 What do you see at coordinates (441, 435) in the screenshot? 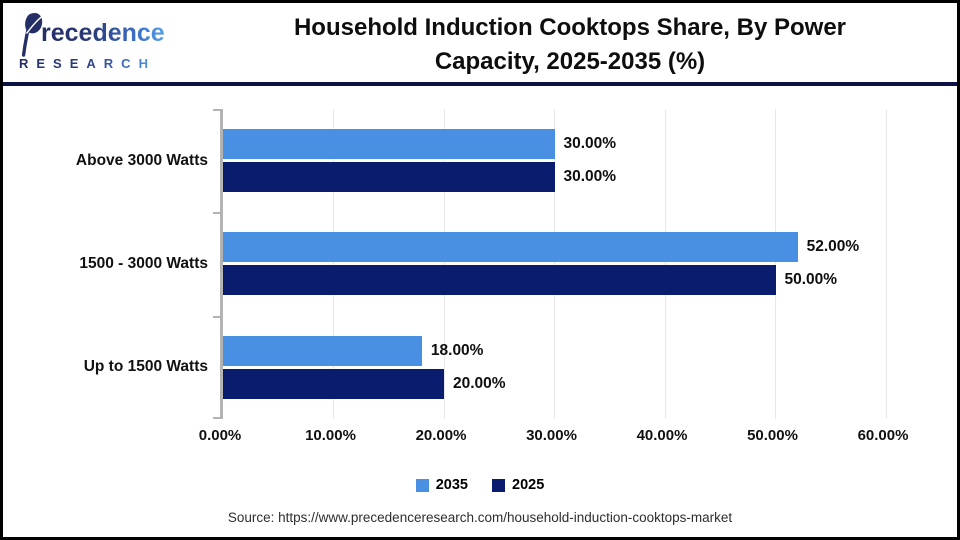
I see `x-axis-tick-label: 20.00%` at bounding box center [441, 435].